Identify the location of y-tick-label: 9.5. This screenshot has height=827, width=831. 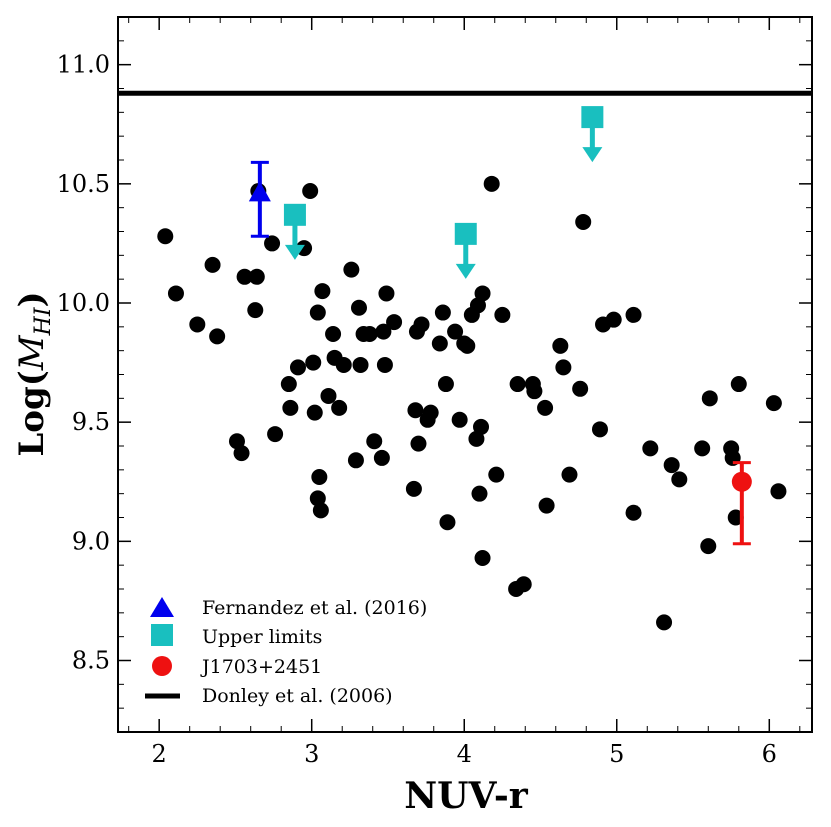
(91, 422).